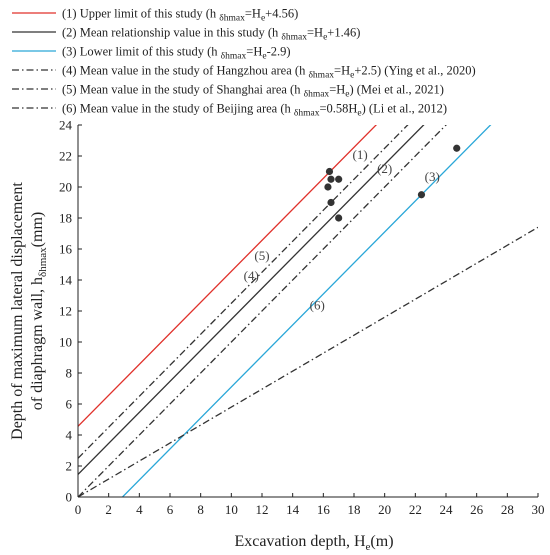 The height and width of the screenshot is (555, 550). Describe the element at coordinates (200, 509) in the screenshot. I see `x-tick-label: 8` at that location.